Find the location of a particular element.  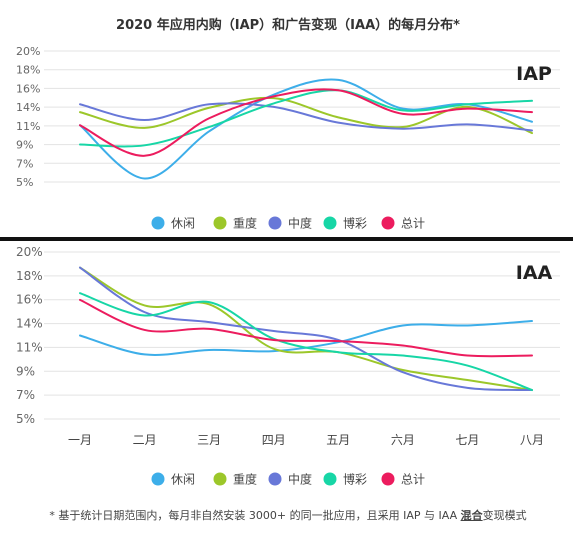

x-tick-label: 七月 is located at coordinates (467, 440).